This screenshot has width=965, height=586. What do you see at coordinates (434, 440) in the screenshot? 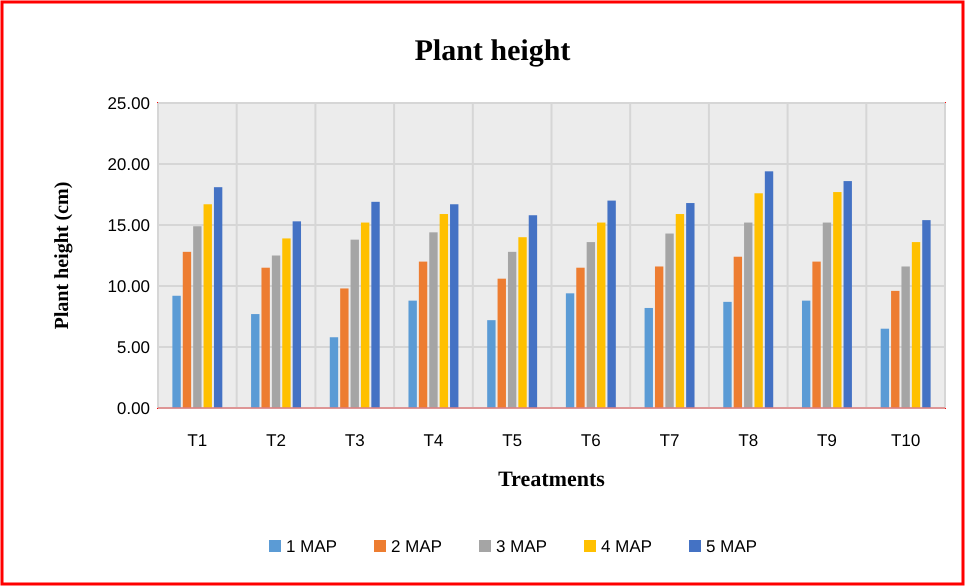
I see `x-tick-label: T4` at bounding box center [434, 440].